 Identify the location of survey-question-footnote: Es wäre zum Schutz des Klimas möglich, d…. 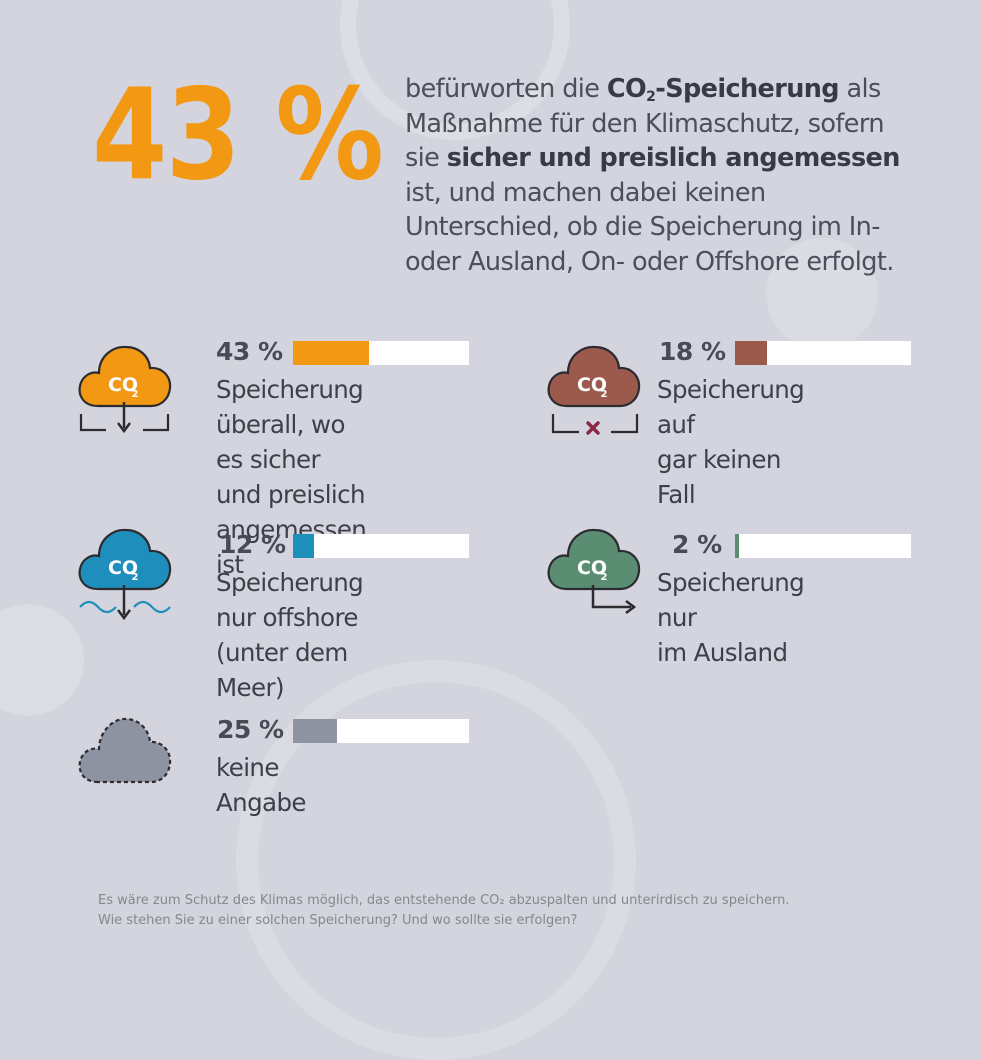
(448, 911).